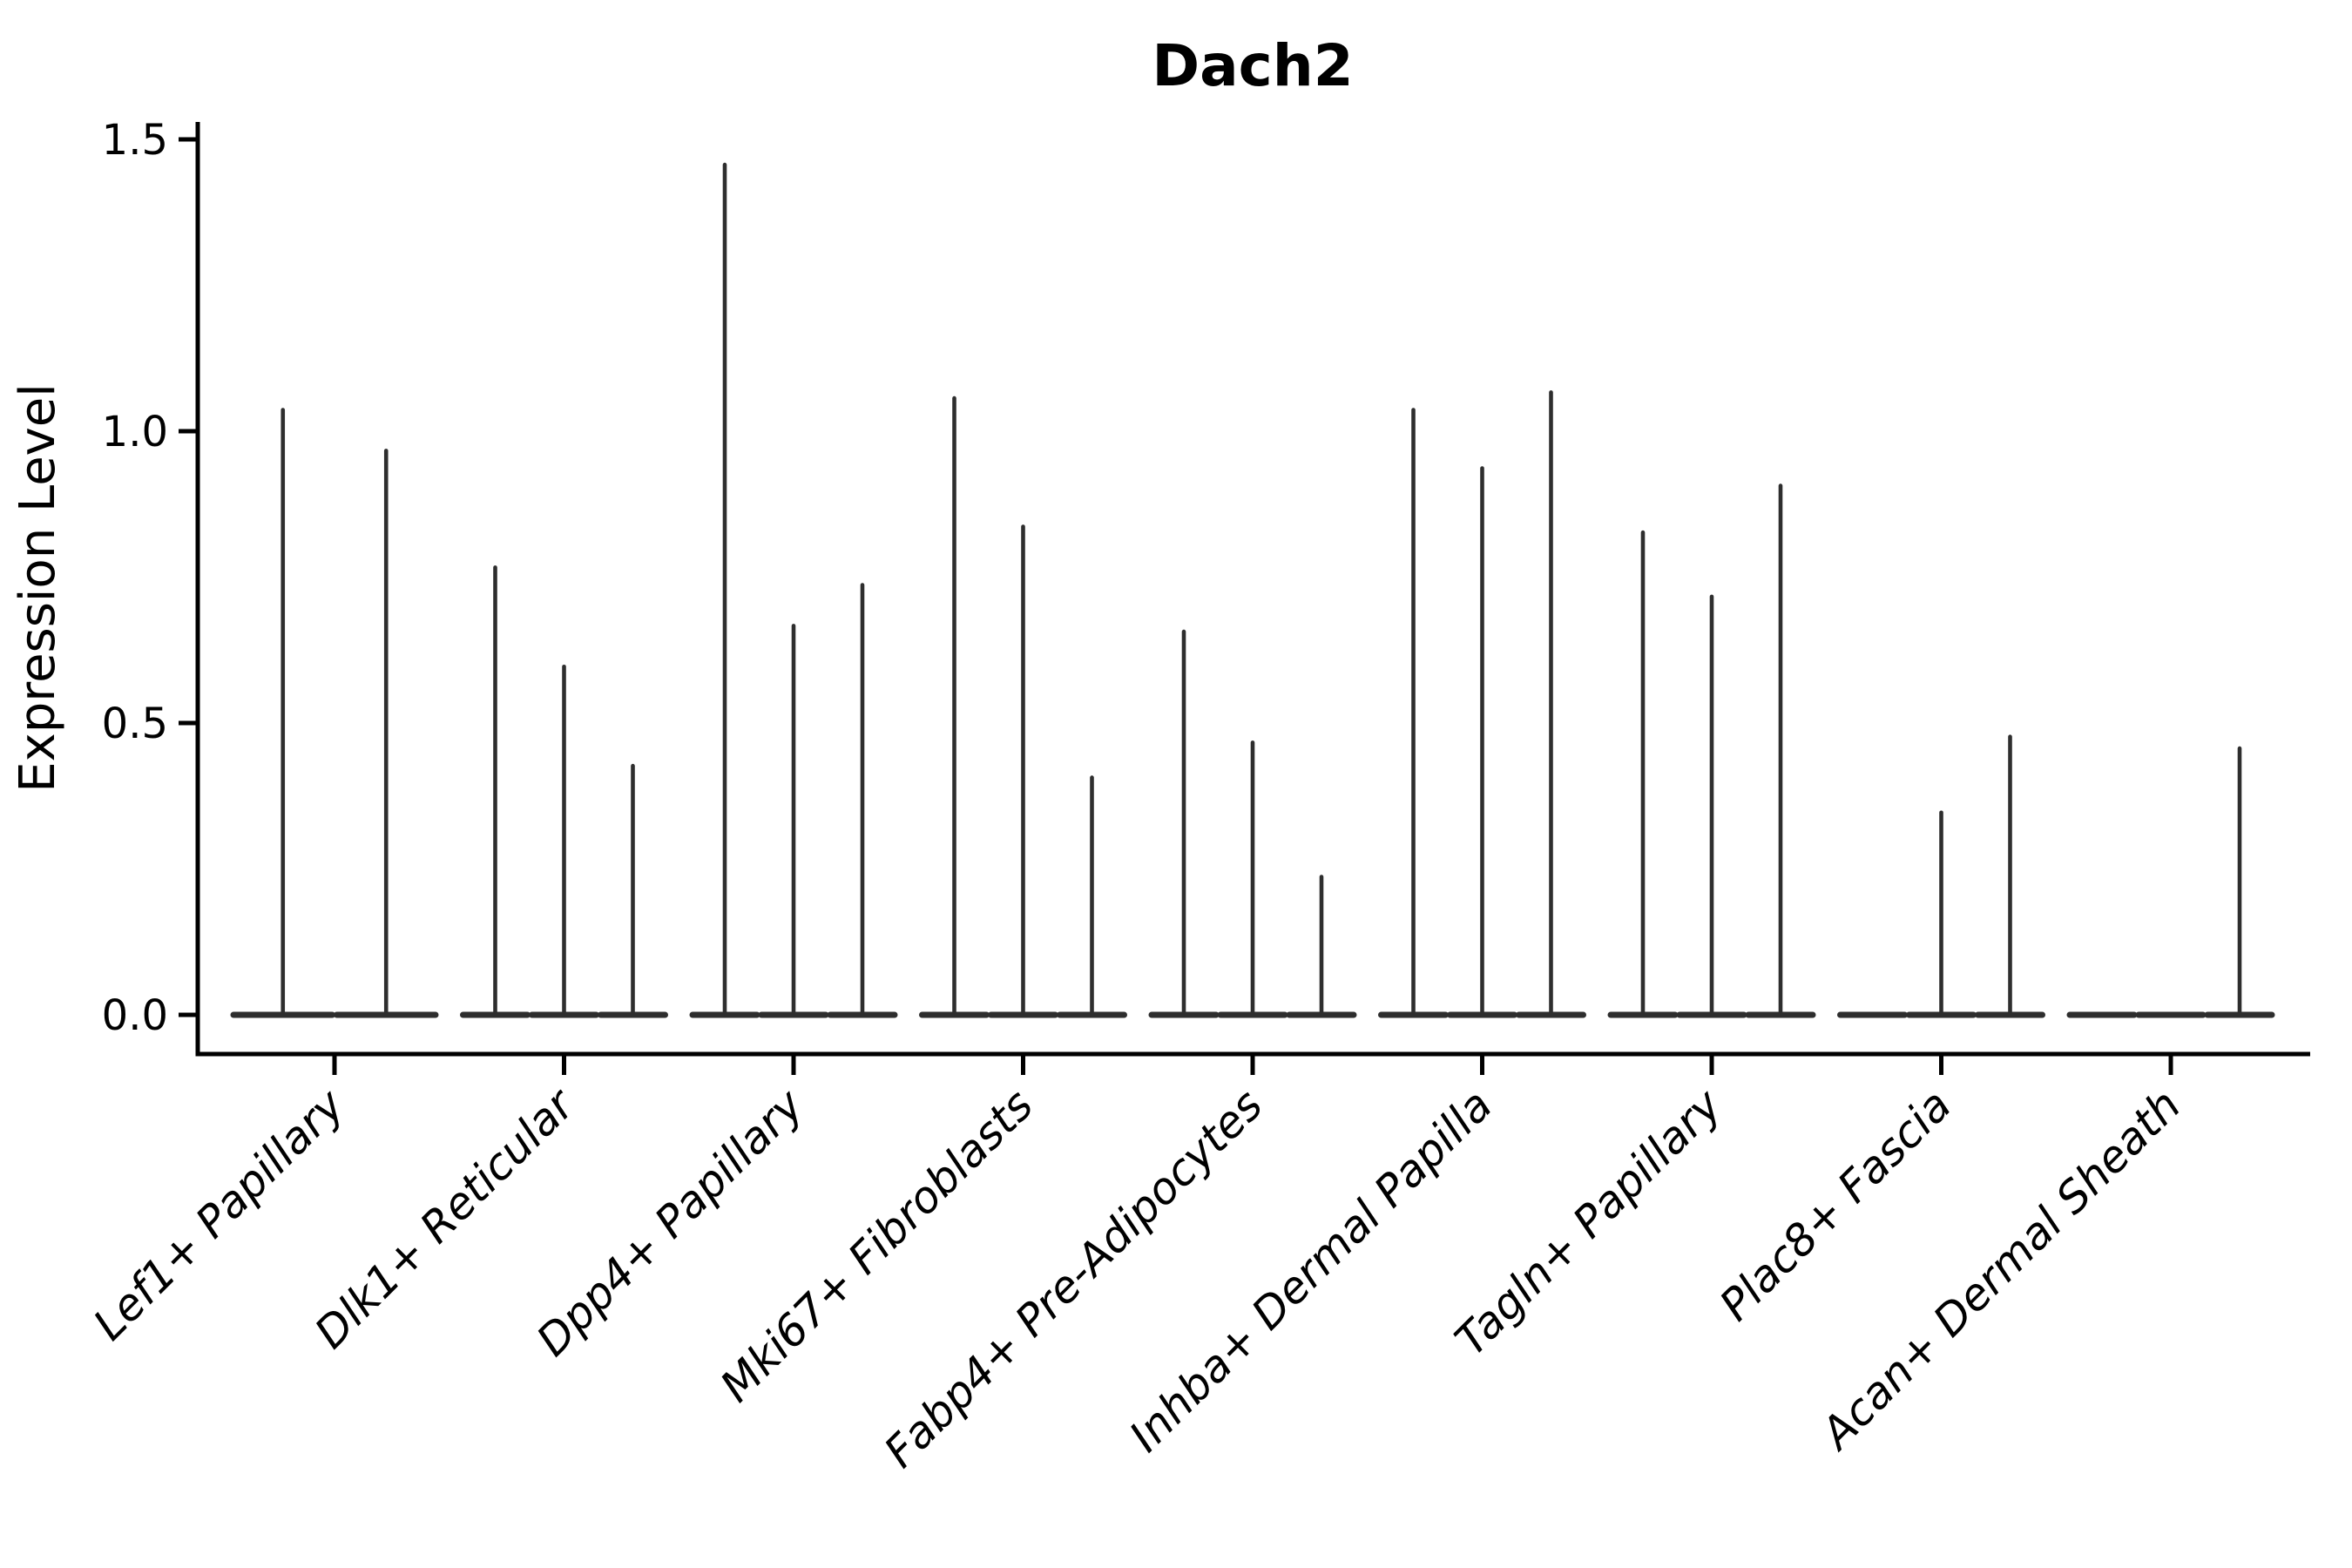  What do you see at coordinates (38, 588) in the screenshot?
I see `y-axis-label: Expression Level` at bounding box center [38, 588].